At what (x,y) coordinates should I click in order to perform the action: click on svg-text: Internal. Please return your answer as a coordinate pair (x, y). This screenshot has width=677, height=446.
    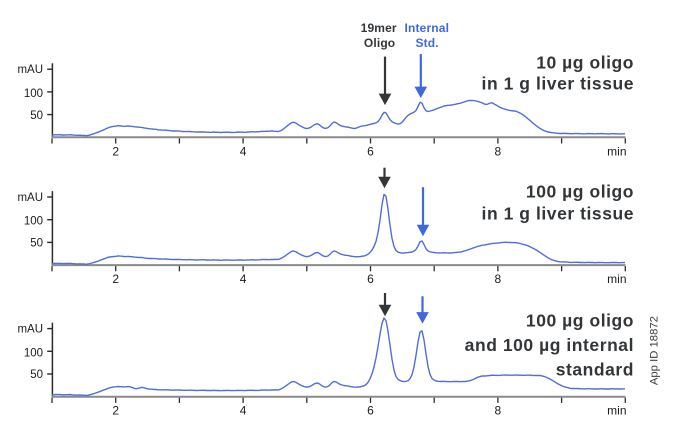
    Looking at the image, I should click on (427, 28).